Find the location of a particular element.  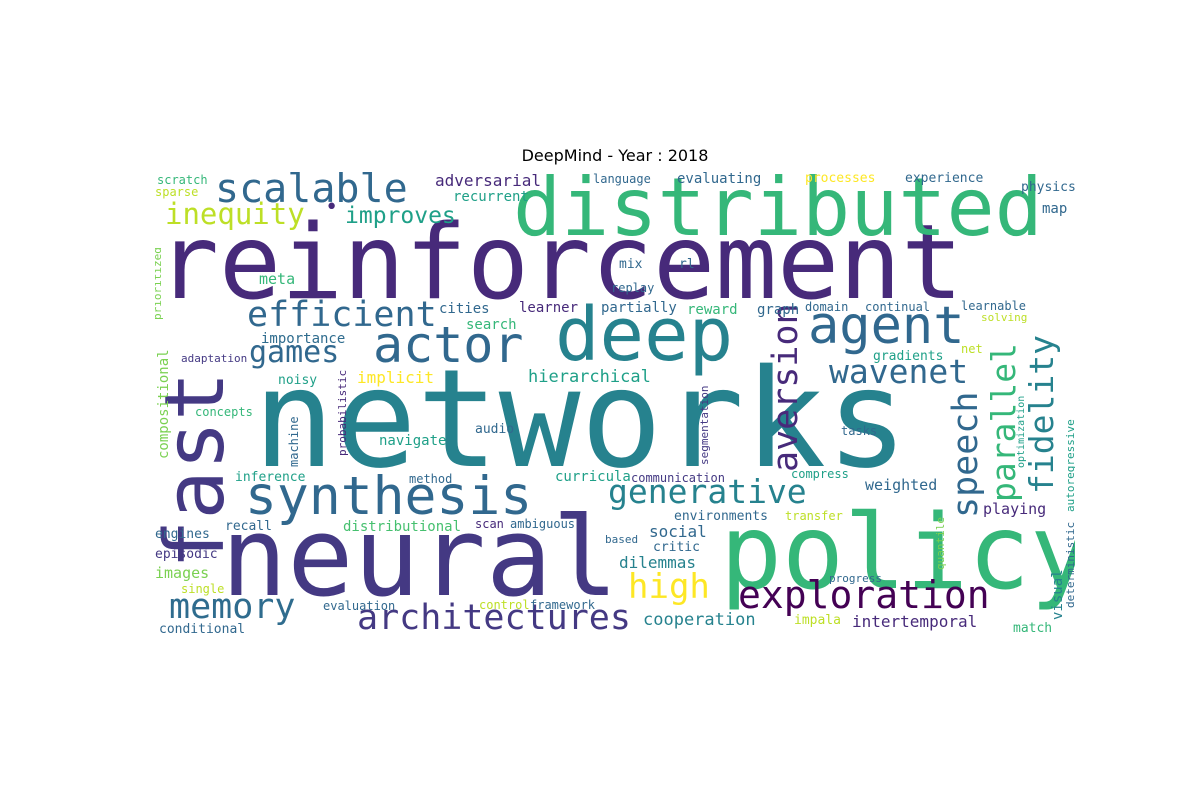

word-processes: processes is located at coordinates (840, 179).